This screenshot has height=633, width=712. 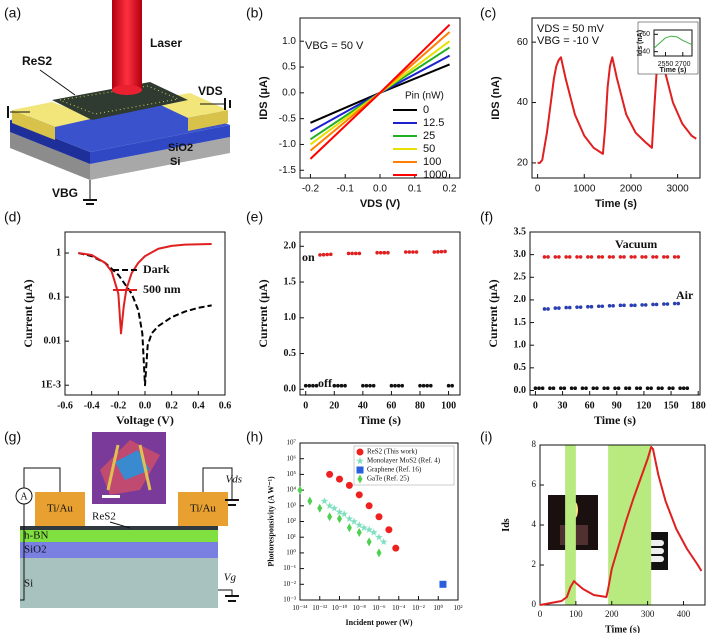 What do you see at coordinates (424, 96) in the screenshot?
I see `legend-title: Pin (nW)` at bounding box center [424, 96].